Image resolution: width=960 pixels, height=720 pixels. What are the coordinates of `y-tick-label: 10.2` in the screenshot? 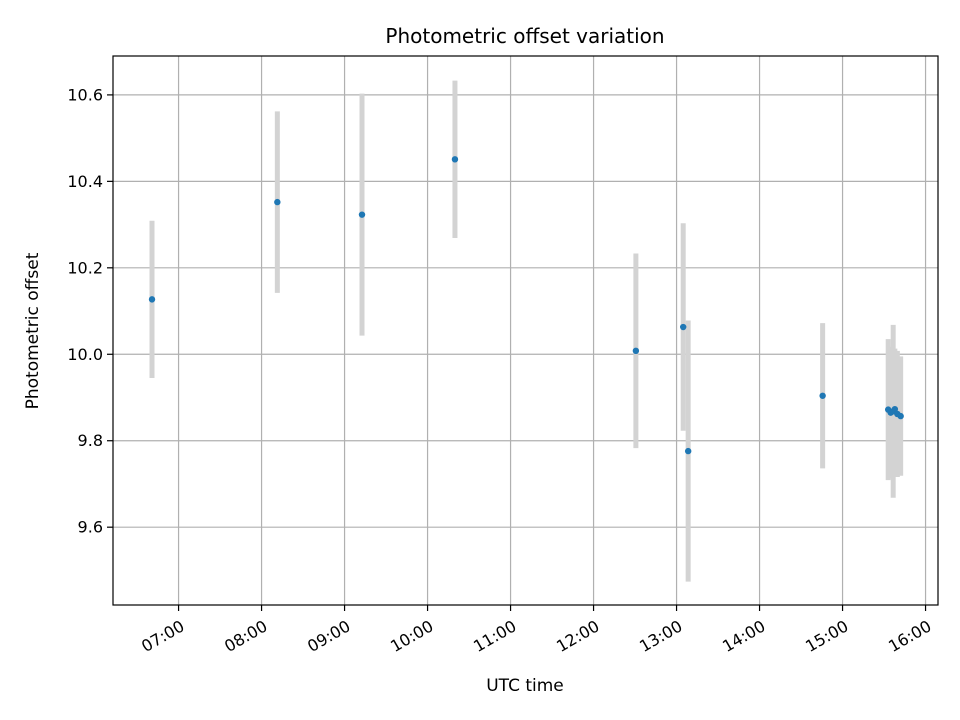 It's located at (85, 267).